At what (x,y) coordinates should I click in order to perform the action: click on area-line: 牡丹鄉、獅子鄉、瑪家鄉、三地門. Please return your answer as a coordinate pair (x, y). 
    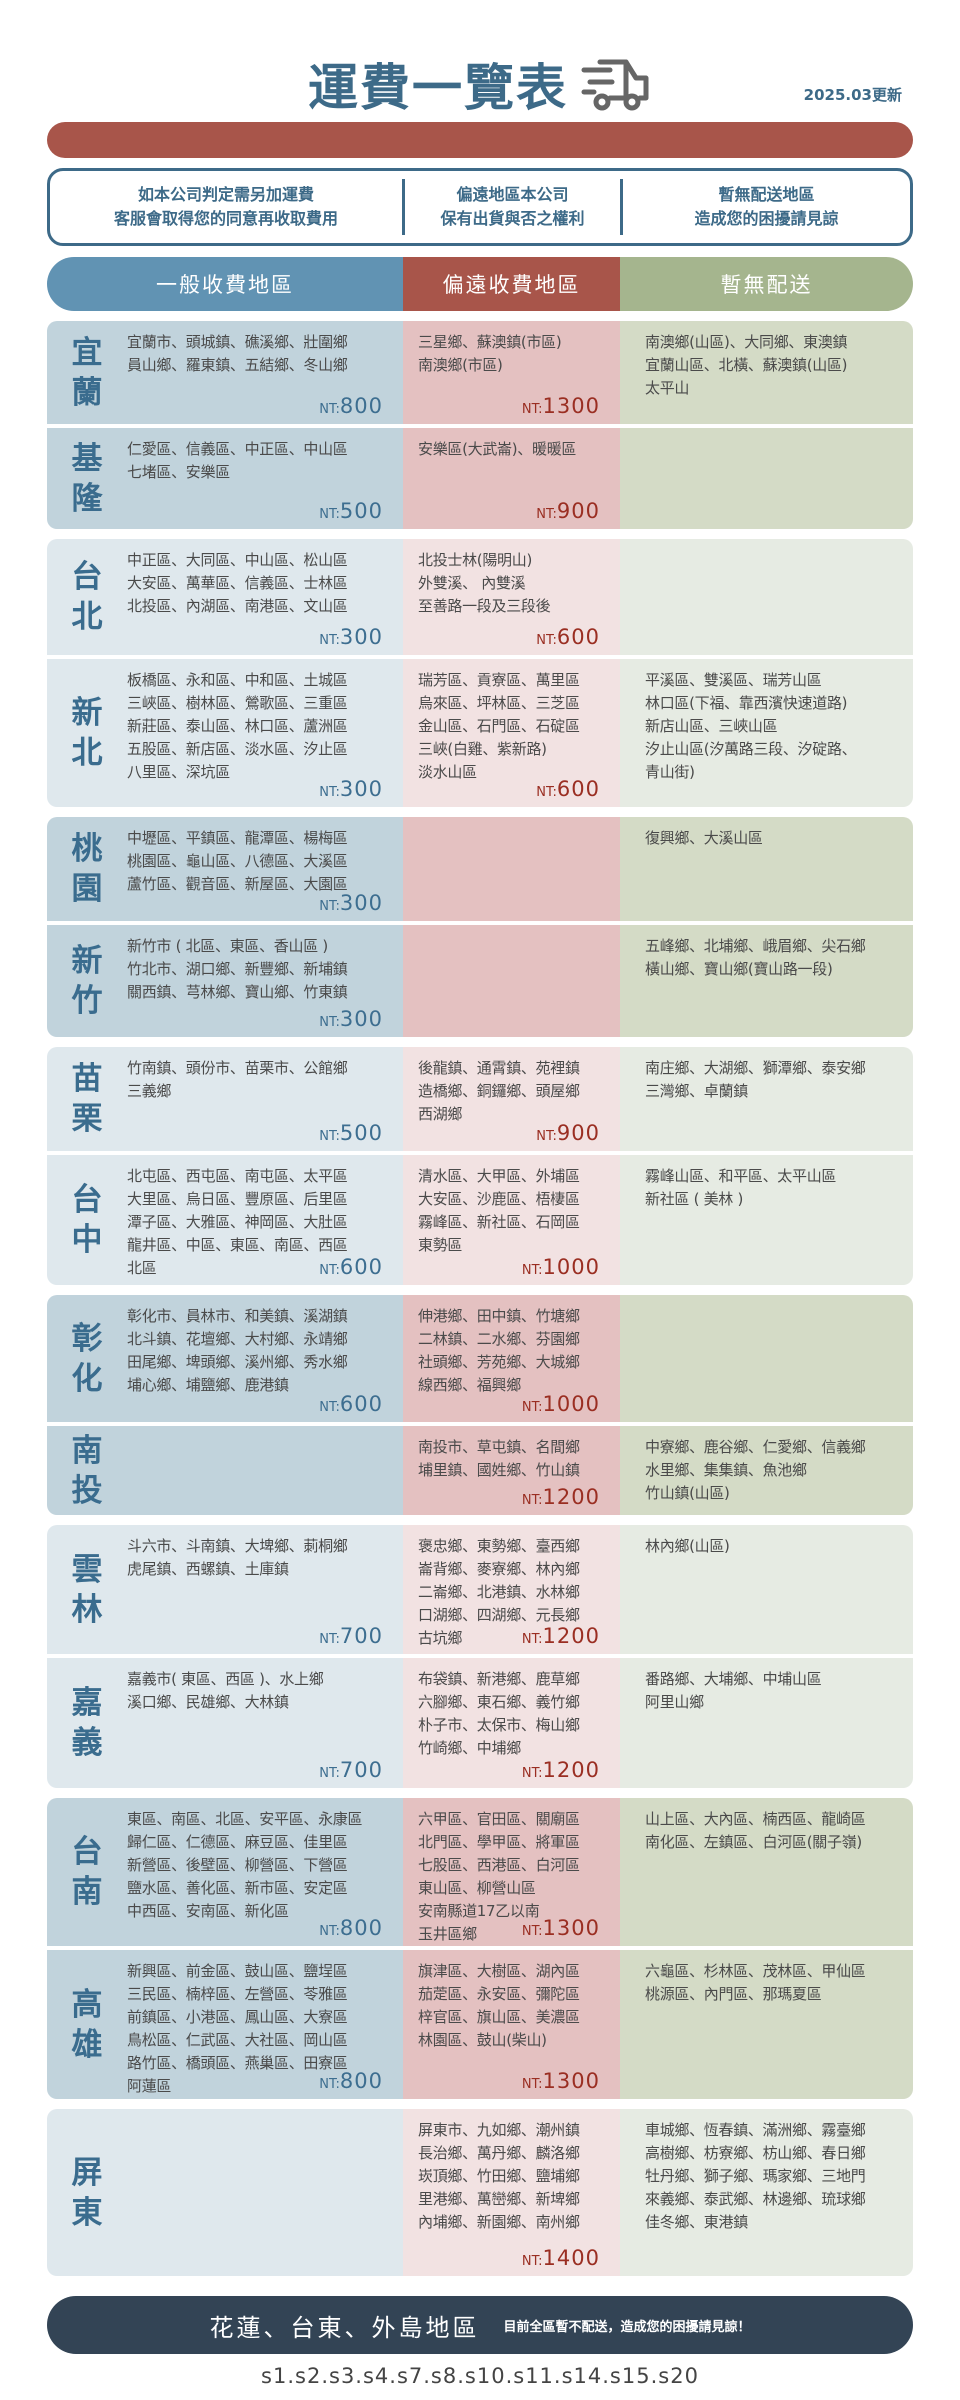
    Looking at the image, I should click on (755, 2176).